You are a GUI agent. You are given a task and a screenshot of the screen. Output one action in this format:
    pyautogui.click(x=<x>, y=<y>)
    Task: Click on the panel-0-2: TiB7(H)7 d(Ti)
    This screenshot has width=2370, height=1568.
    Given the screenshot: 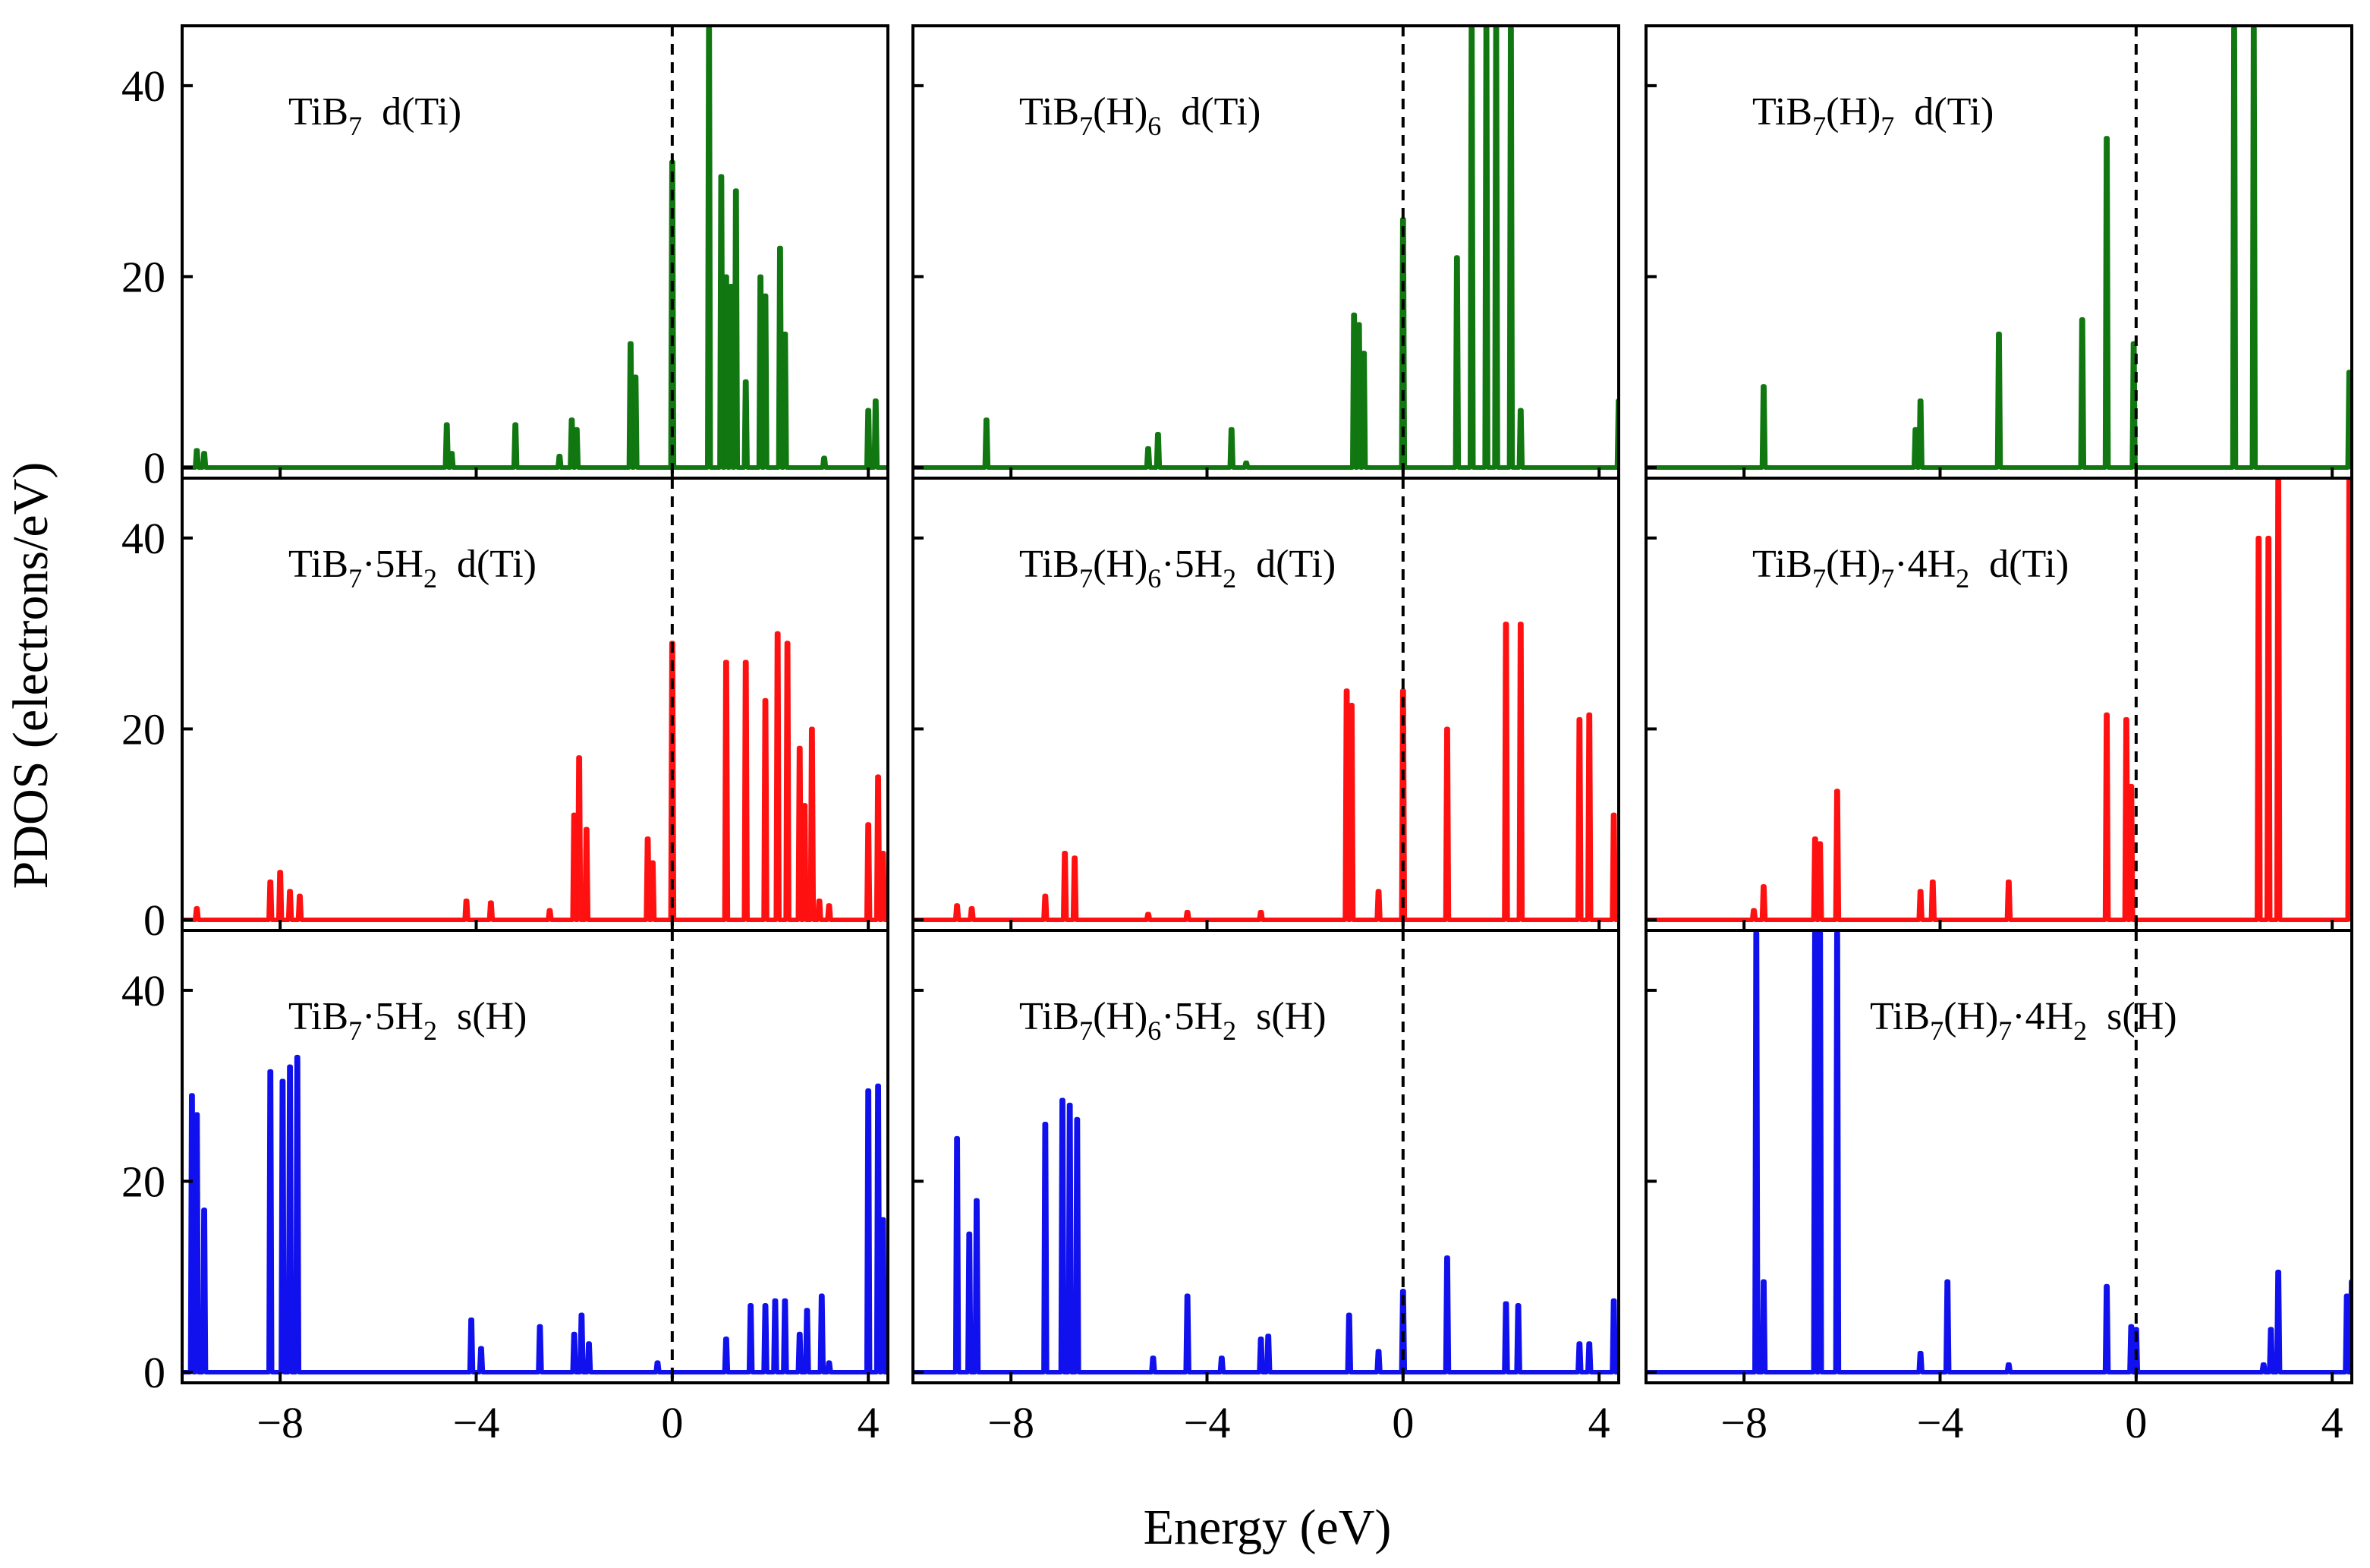 What is the action you would take?
    pyautogui.click(x=1999, y=252)
    